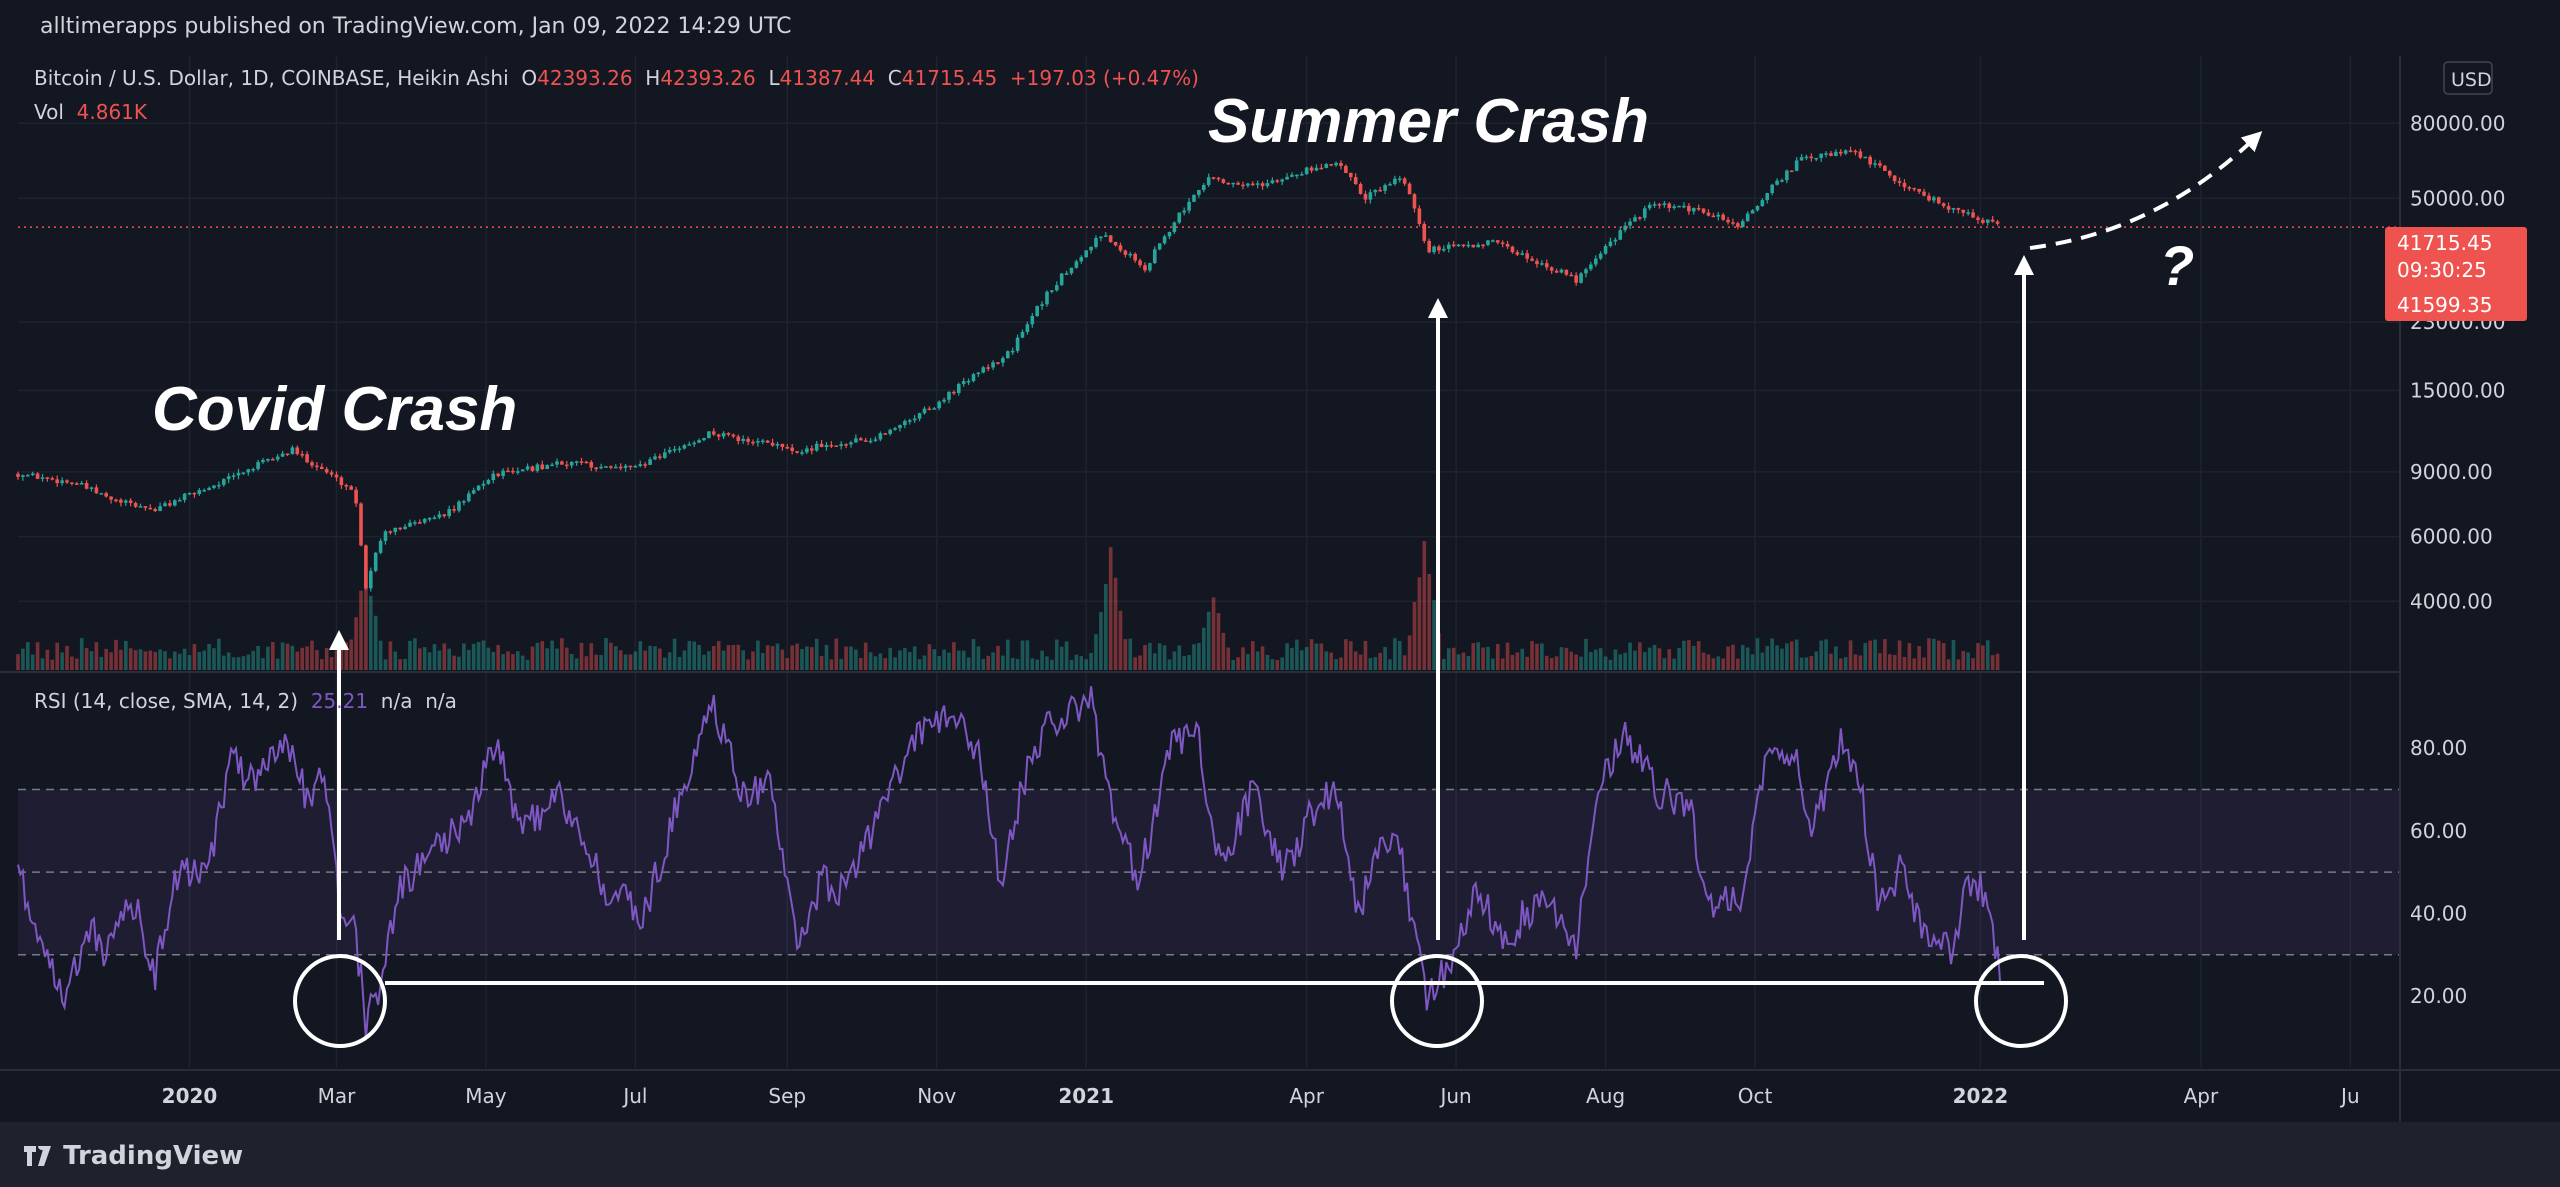 This screenshot has width=2560, height=1187. I want to click on price-tick-label: 4000.00, so click(2451, 601).